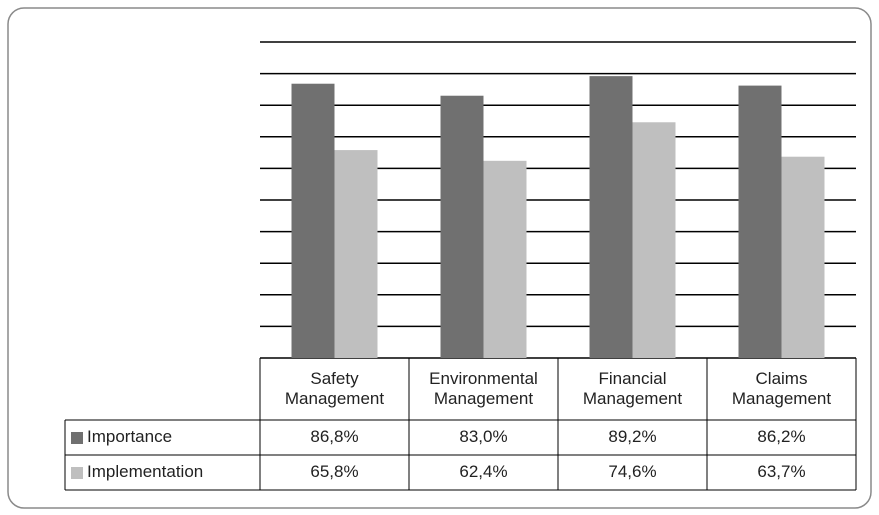 The width and height of the screenshot is (879, 515). I want to click on category-label-text: Safety Management, so click(334, 388).